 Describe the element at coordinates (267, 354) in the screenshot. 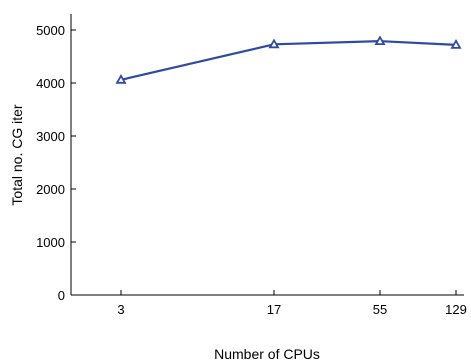

I see `x-axis-title: Number of CPUs` at that location.